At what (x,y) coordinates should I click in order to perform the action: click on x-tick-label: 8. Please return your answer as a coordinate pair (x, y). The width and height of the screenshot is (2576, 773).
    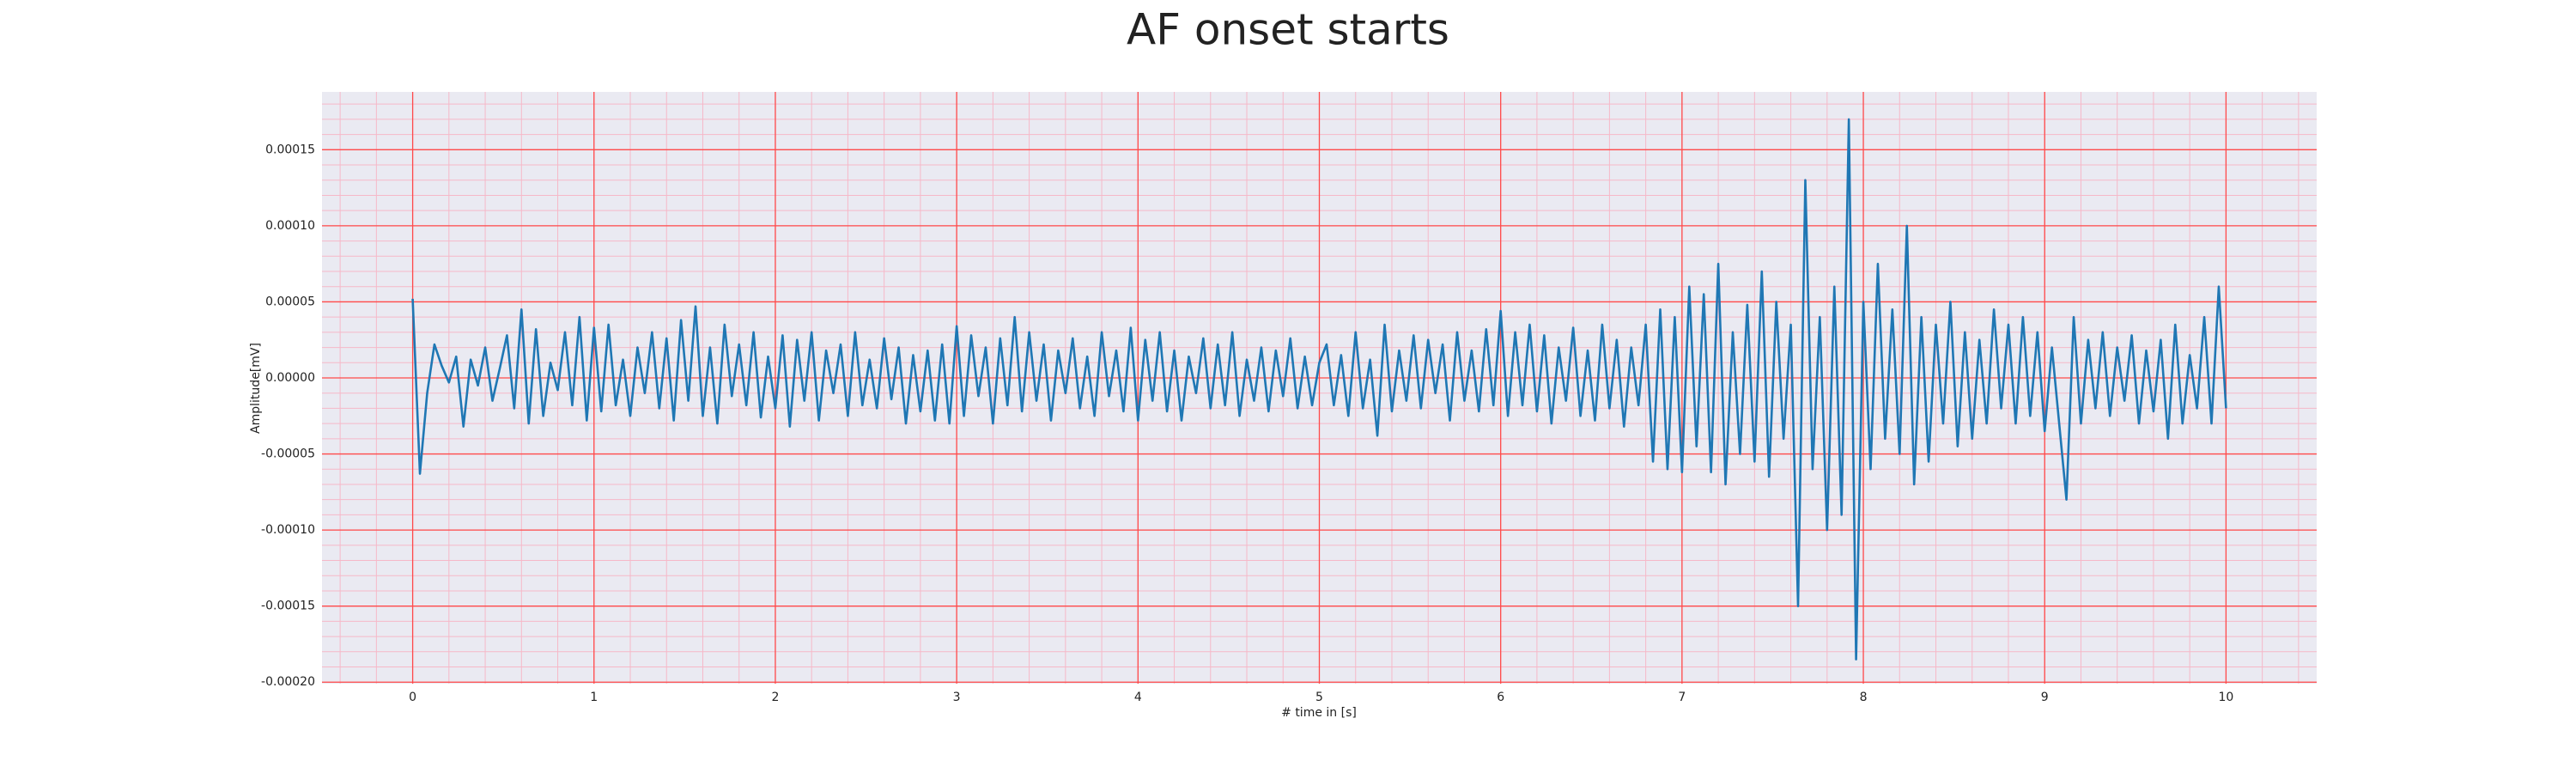
    Looking at the image, I should click on (1864, 697).